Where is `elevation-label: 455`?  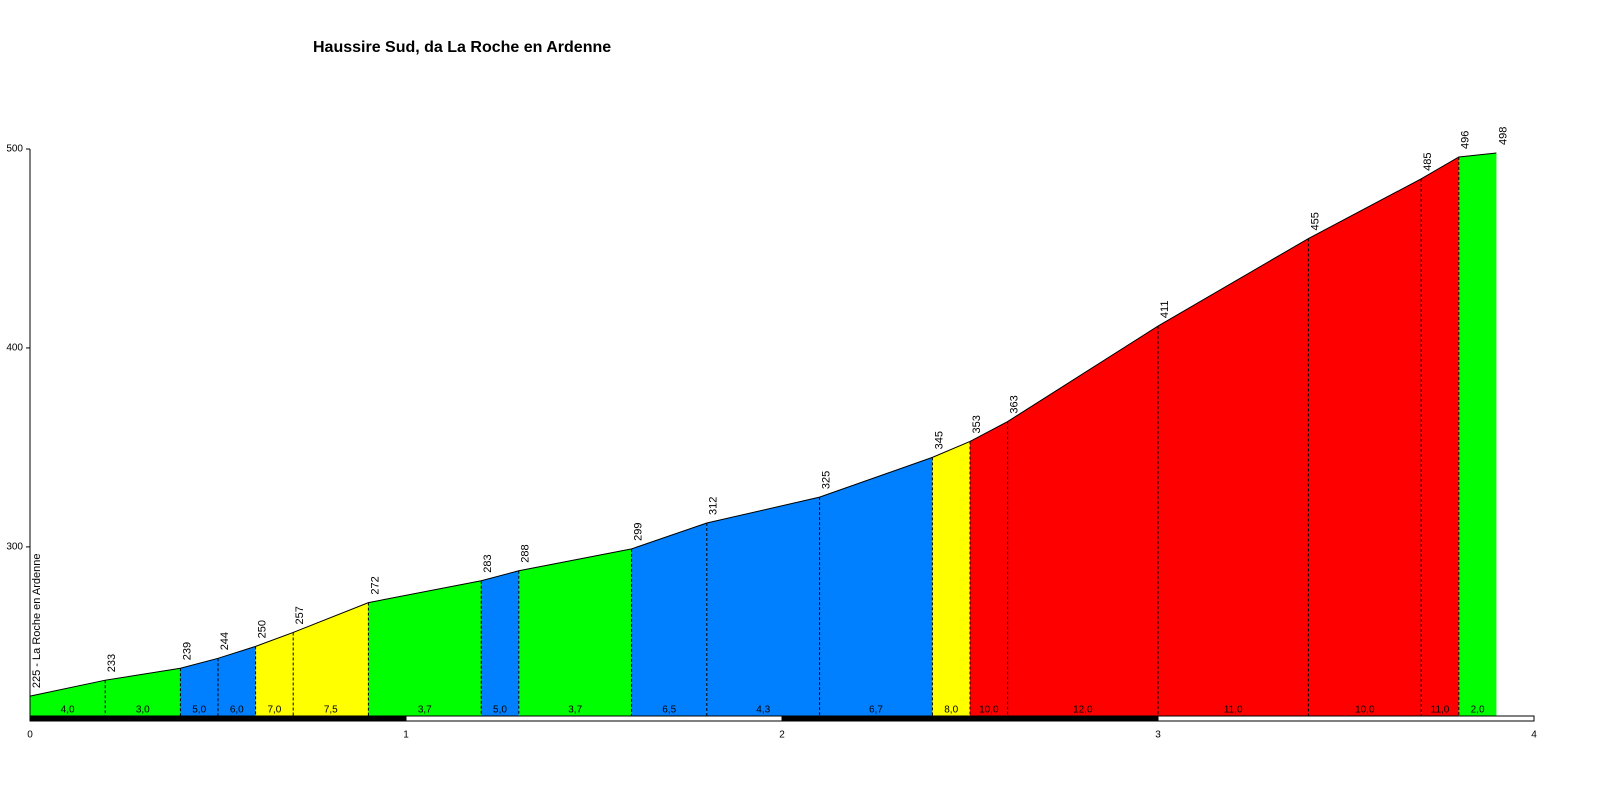 elevation-label: 455 is located at coordinates (1315, 221).